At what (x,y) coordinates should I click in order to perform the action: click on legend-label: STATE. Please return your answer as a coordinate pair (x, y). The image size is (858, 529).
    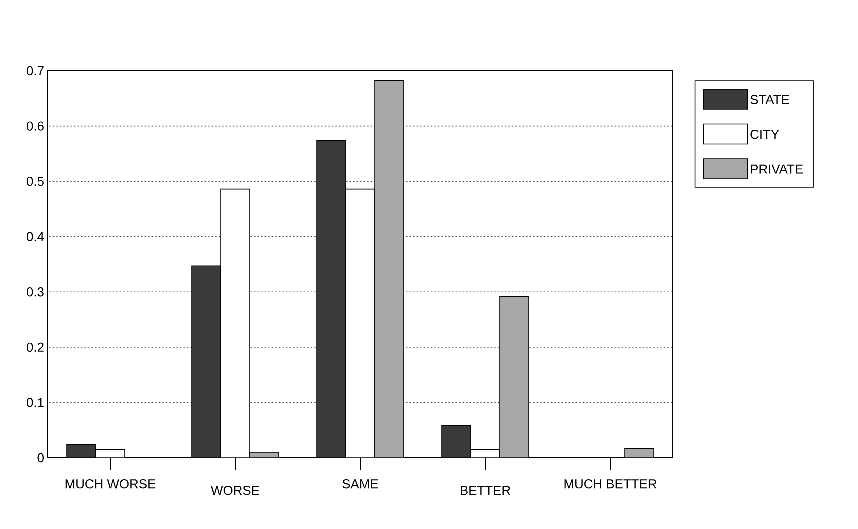
    Looking at the image, I should click on (770, 99).